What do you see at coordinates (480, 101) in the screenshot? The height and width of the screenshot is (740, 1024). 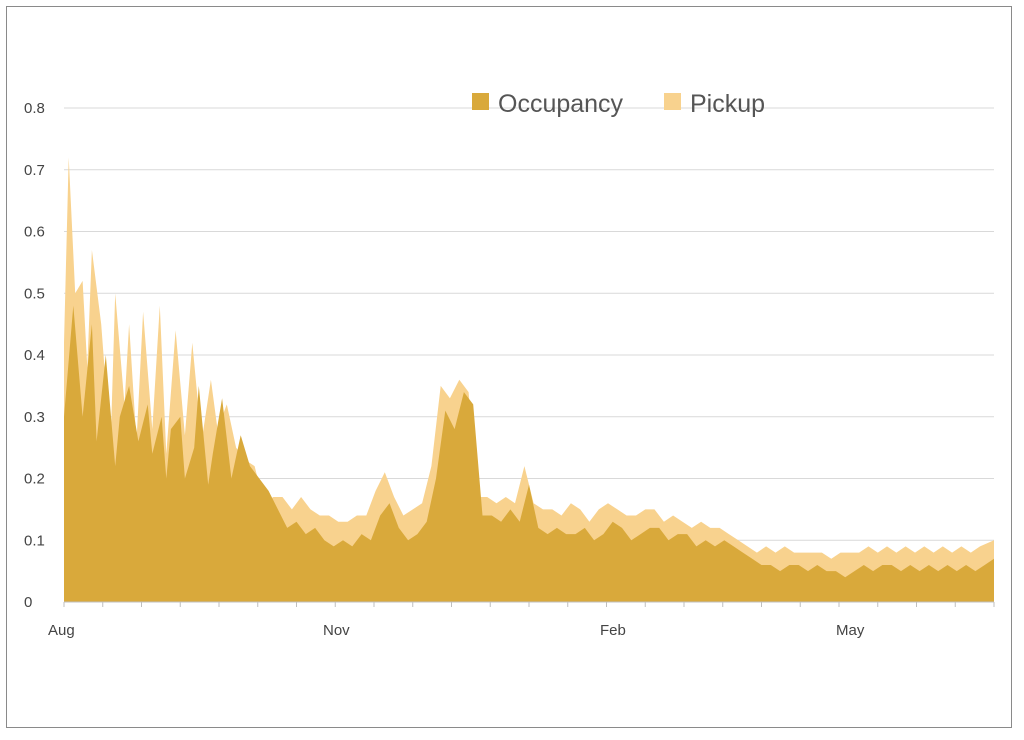 I see `legend-swatch-occupancy` at bounding box center [480, 101].